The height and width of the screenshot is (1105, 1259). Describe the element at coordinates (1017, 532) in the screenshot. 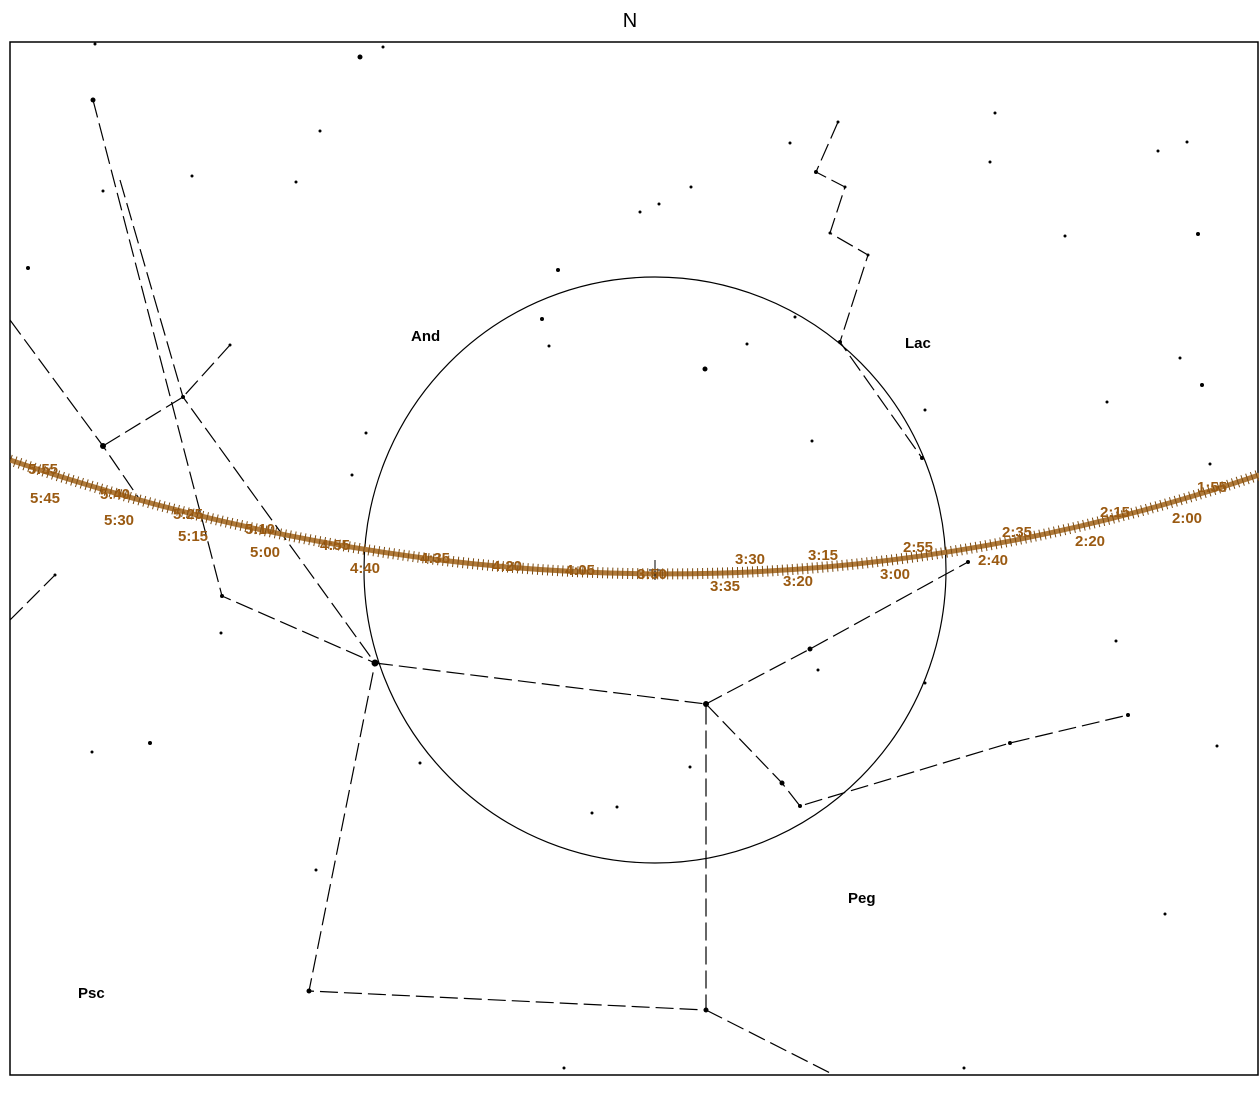

I see `time-label: 2:35` at that location.